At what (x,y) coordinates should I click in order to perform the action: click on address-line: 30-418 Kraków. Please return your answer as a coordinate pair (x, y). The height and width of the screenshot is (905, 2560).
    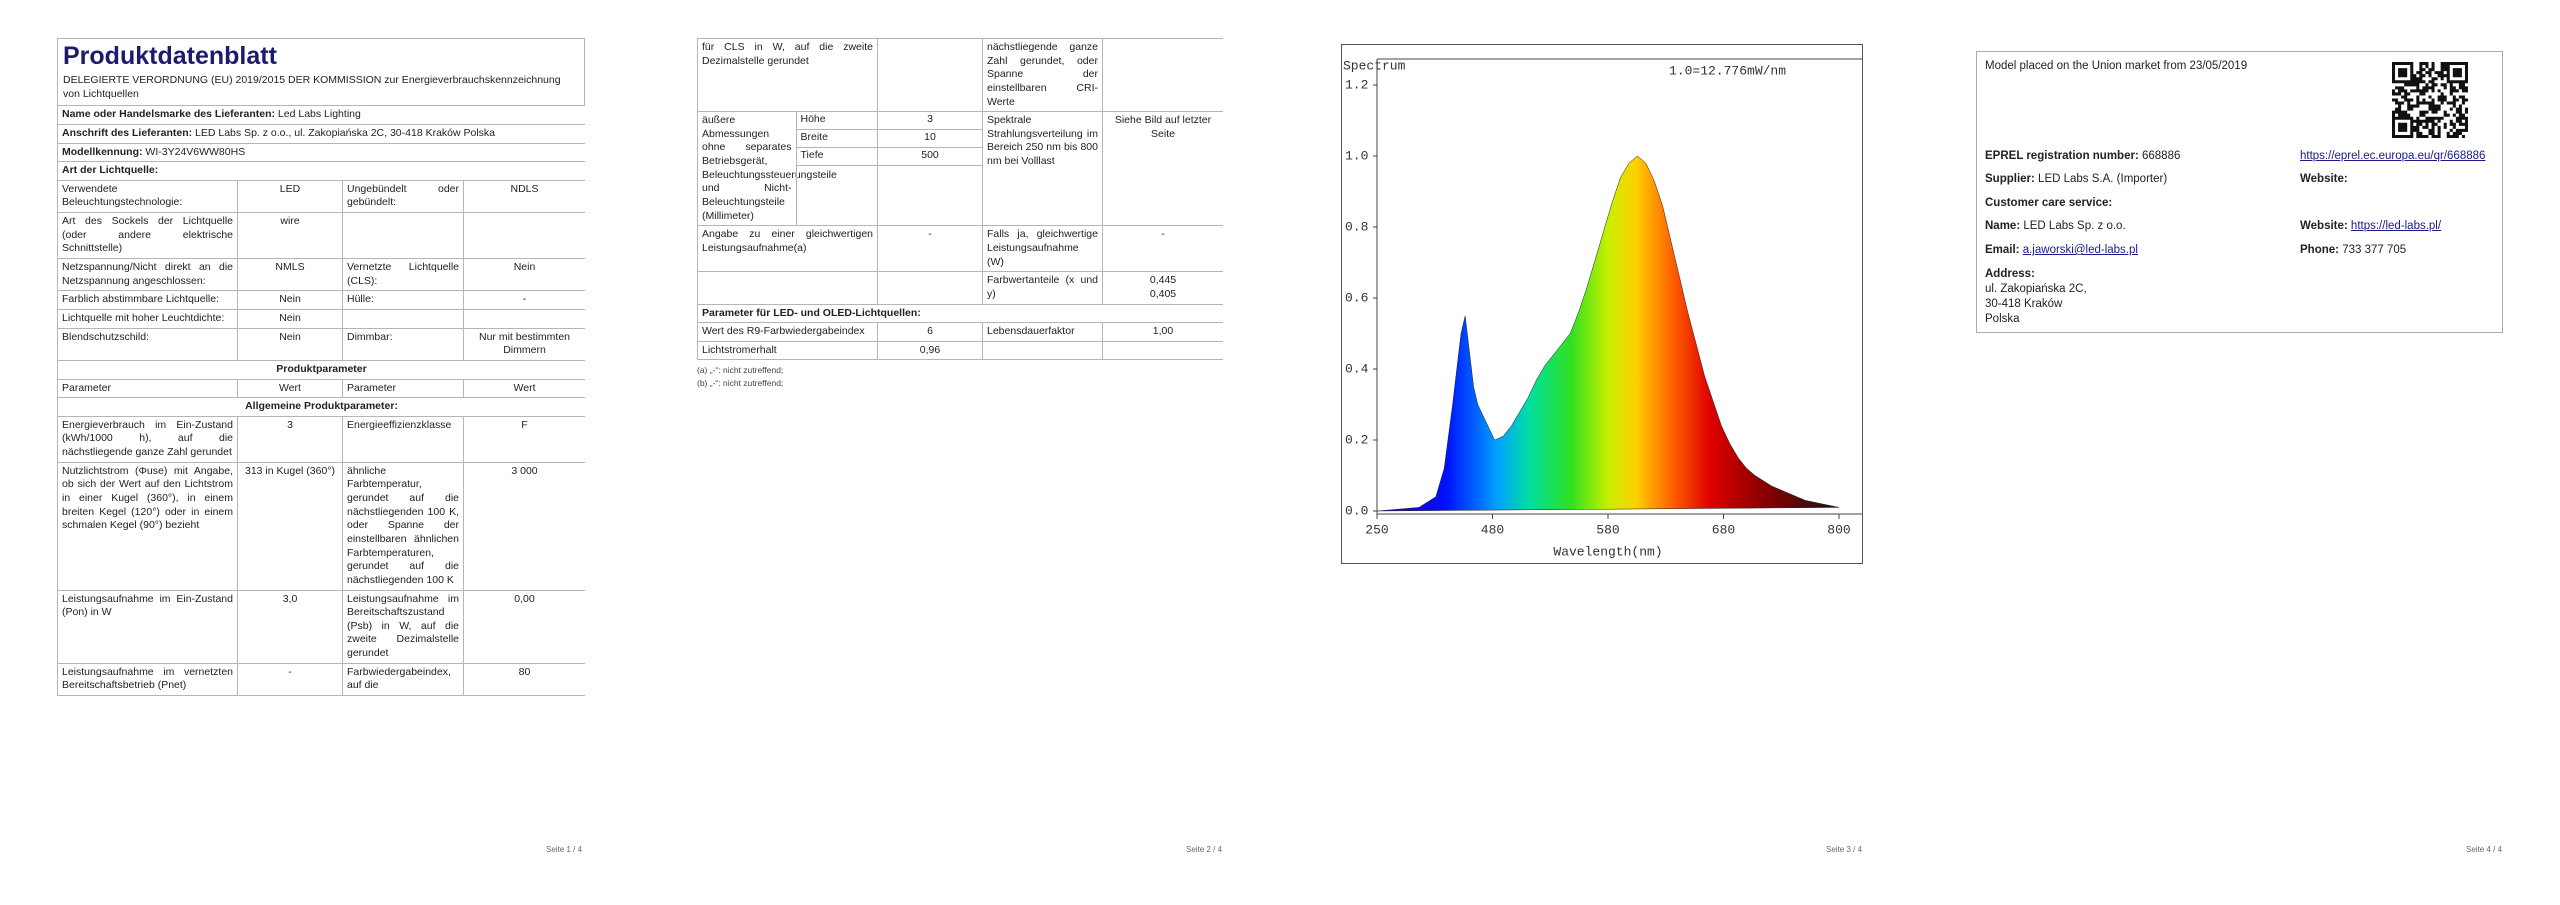
    Looking at the image, I should click on (2024, 303).